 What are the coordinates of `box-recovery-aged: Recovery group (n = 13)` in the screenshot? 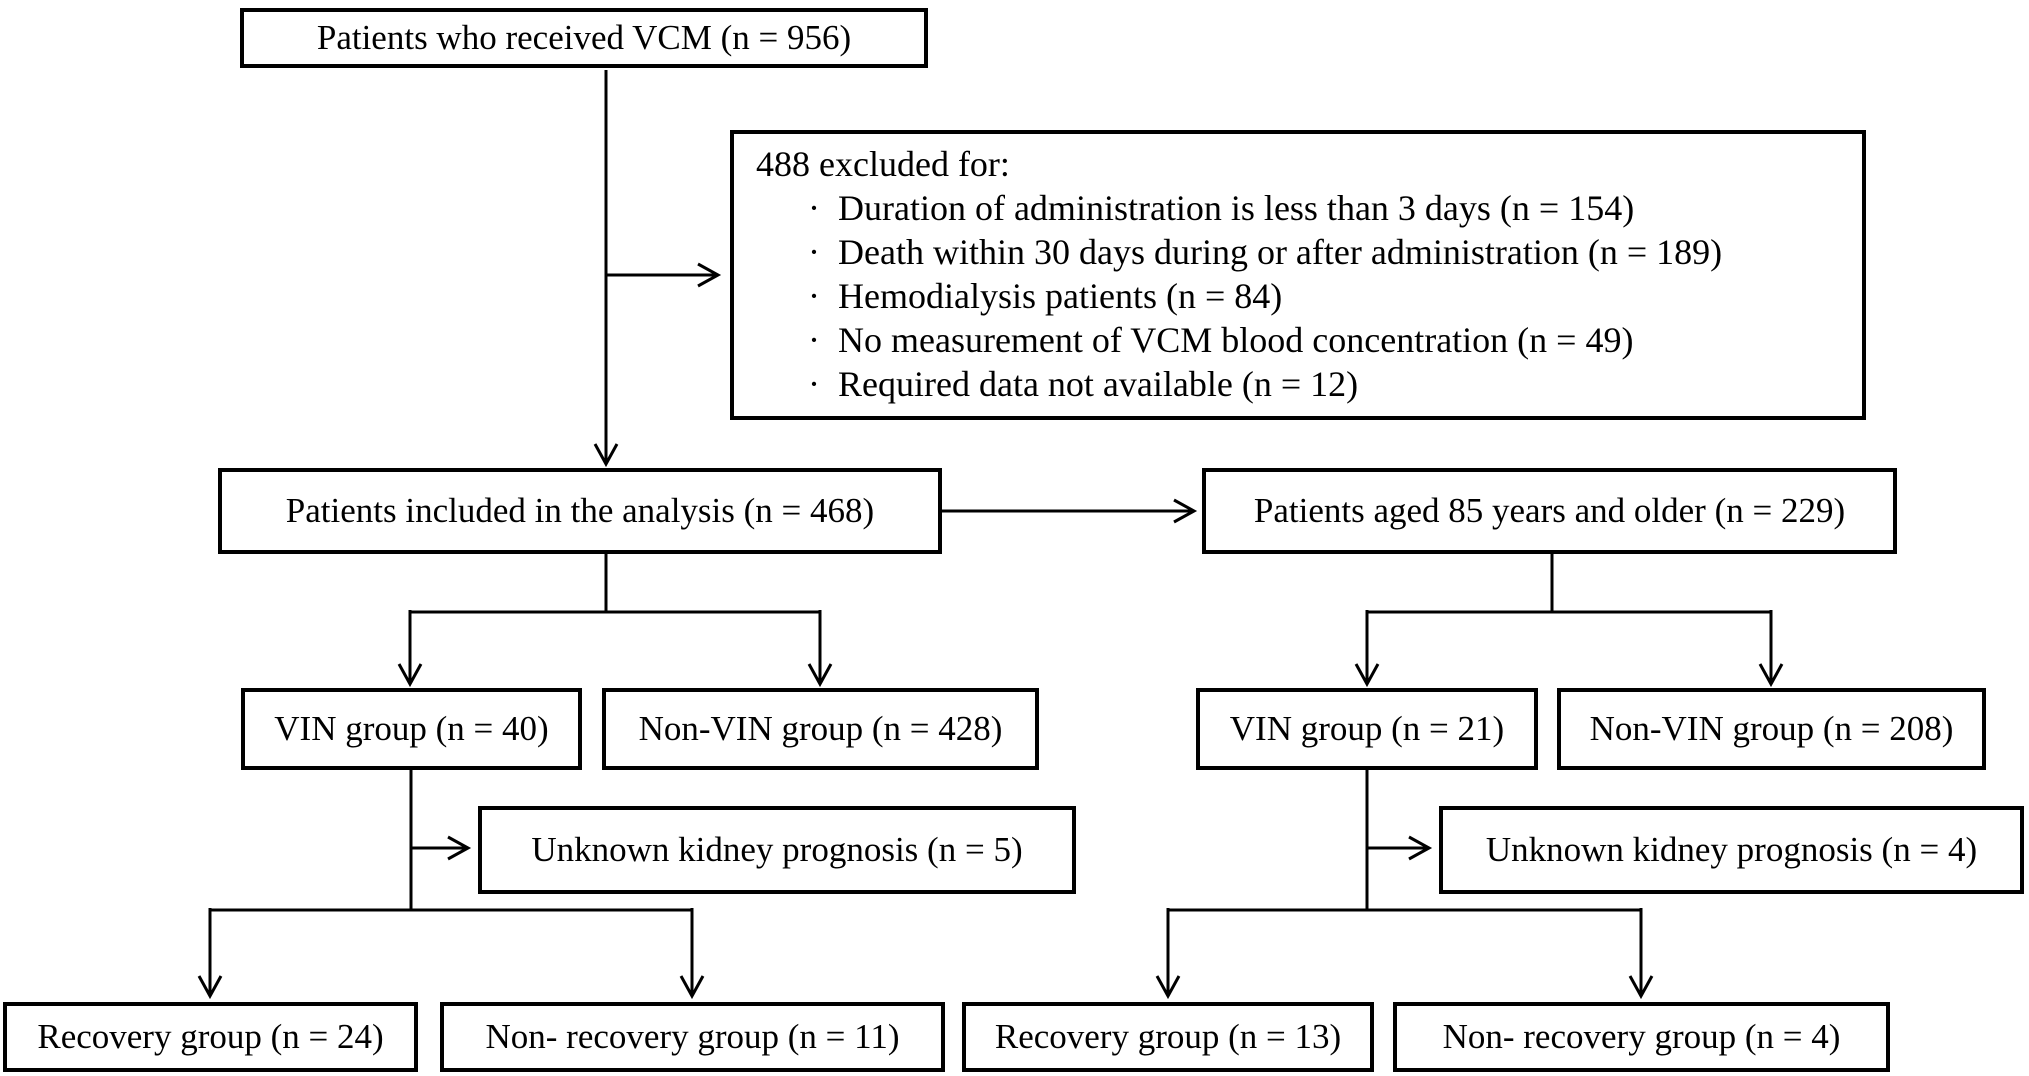 It's located at (1168, 1037).